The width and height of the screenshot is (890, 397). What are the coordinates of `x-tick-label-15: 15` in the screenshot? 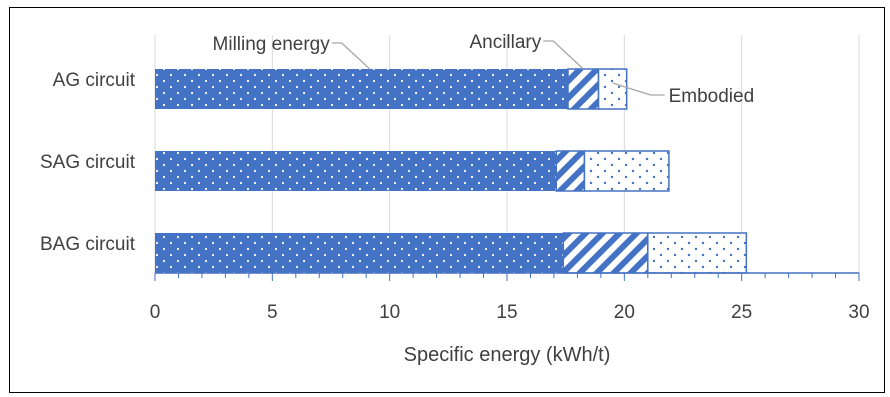 It's located at (506, 312).